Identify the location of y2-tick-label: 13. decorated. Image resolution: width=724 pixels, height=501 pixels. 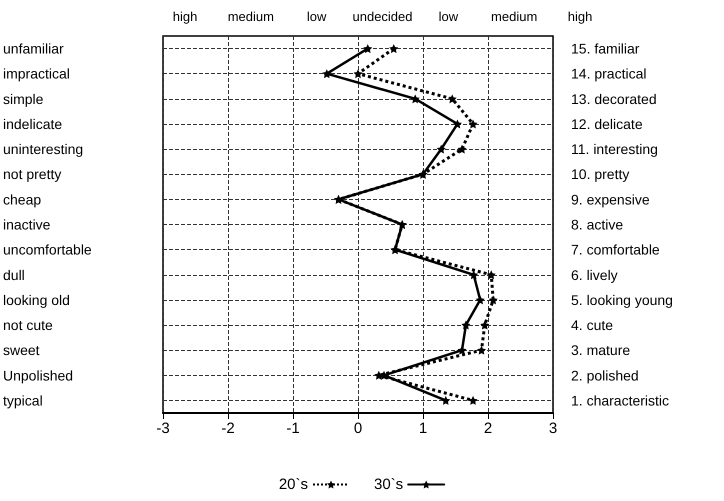
(614, 98).